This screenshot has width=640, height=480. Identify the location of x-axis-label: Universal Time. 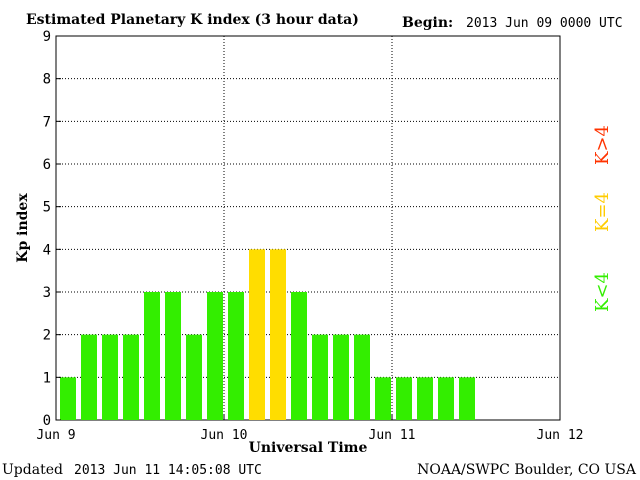
(308, 448).